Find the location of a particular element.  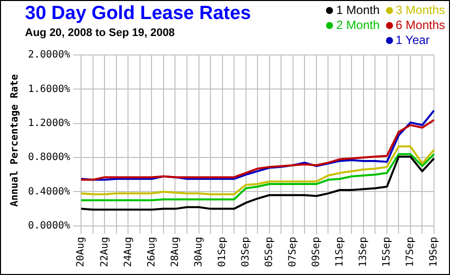

y-axis-title: Annual Percentage Rate is located at coordinates (15, 140).